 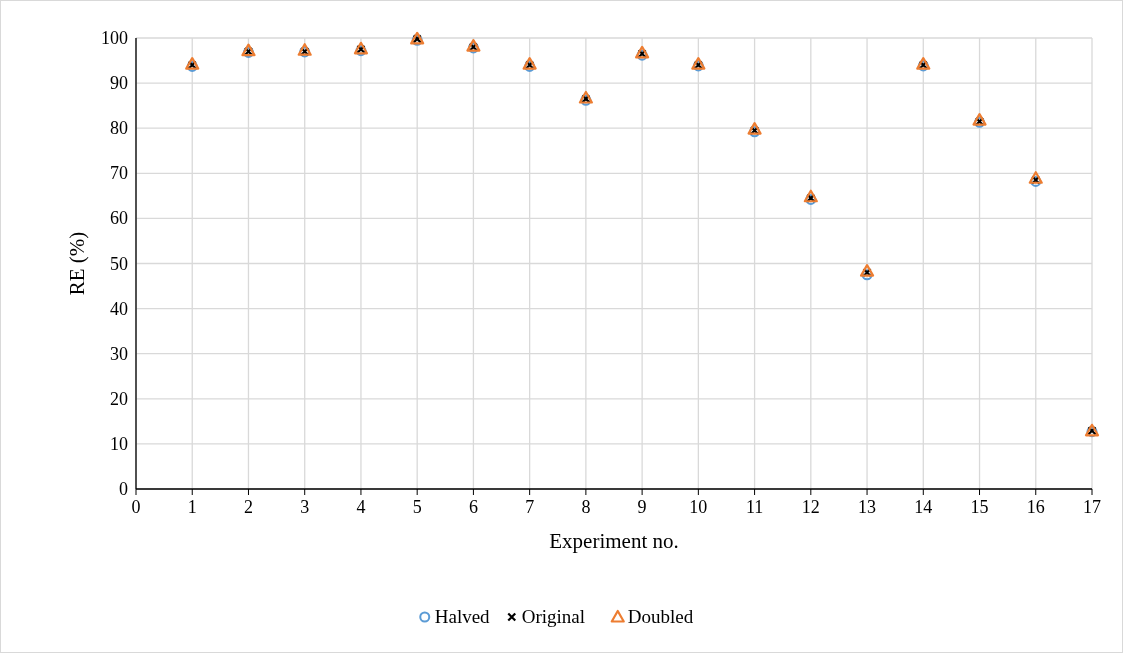 I want to click on y-axis-title: RE (%), so click(x=77, y=263).